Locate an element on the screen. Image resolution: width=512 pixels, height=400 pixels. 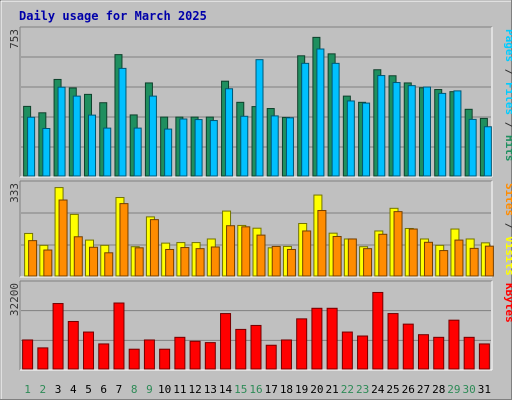
legend-segment: Files is located at coordinates (507, 98).